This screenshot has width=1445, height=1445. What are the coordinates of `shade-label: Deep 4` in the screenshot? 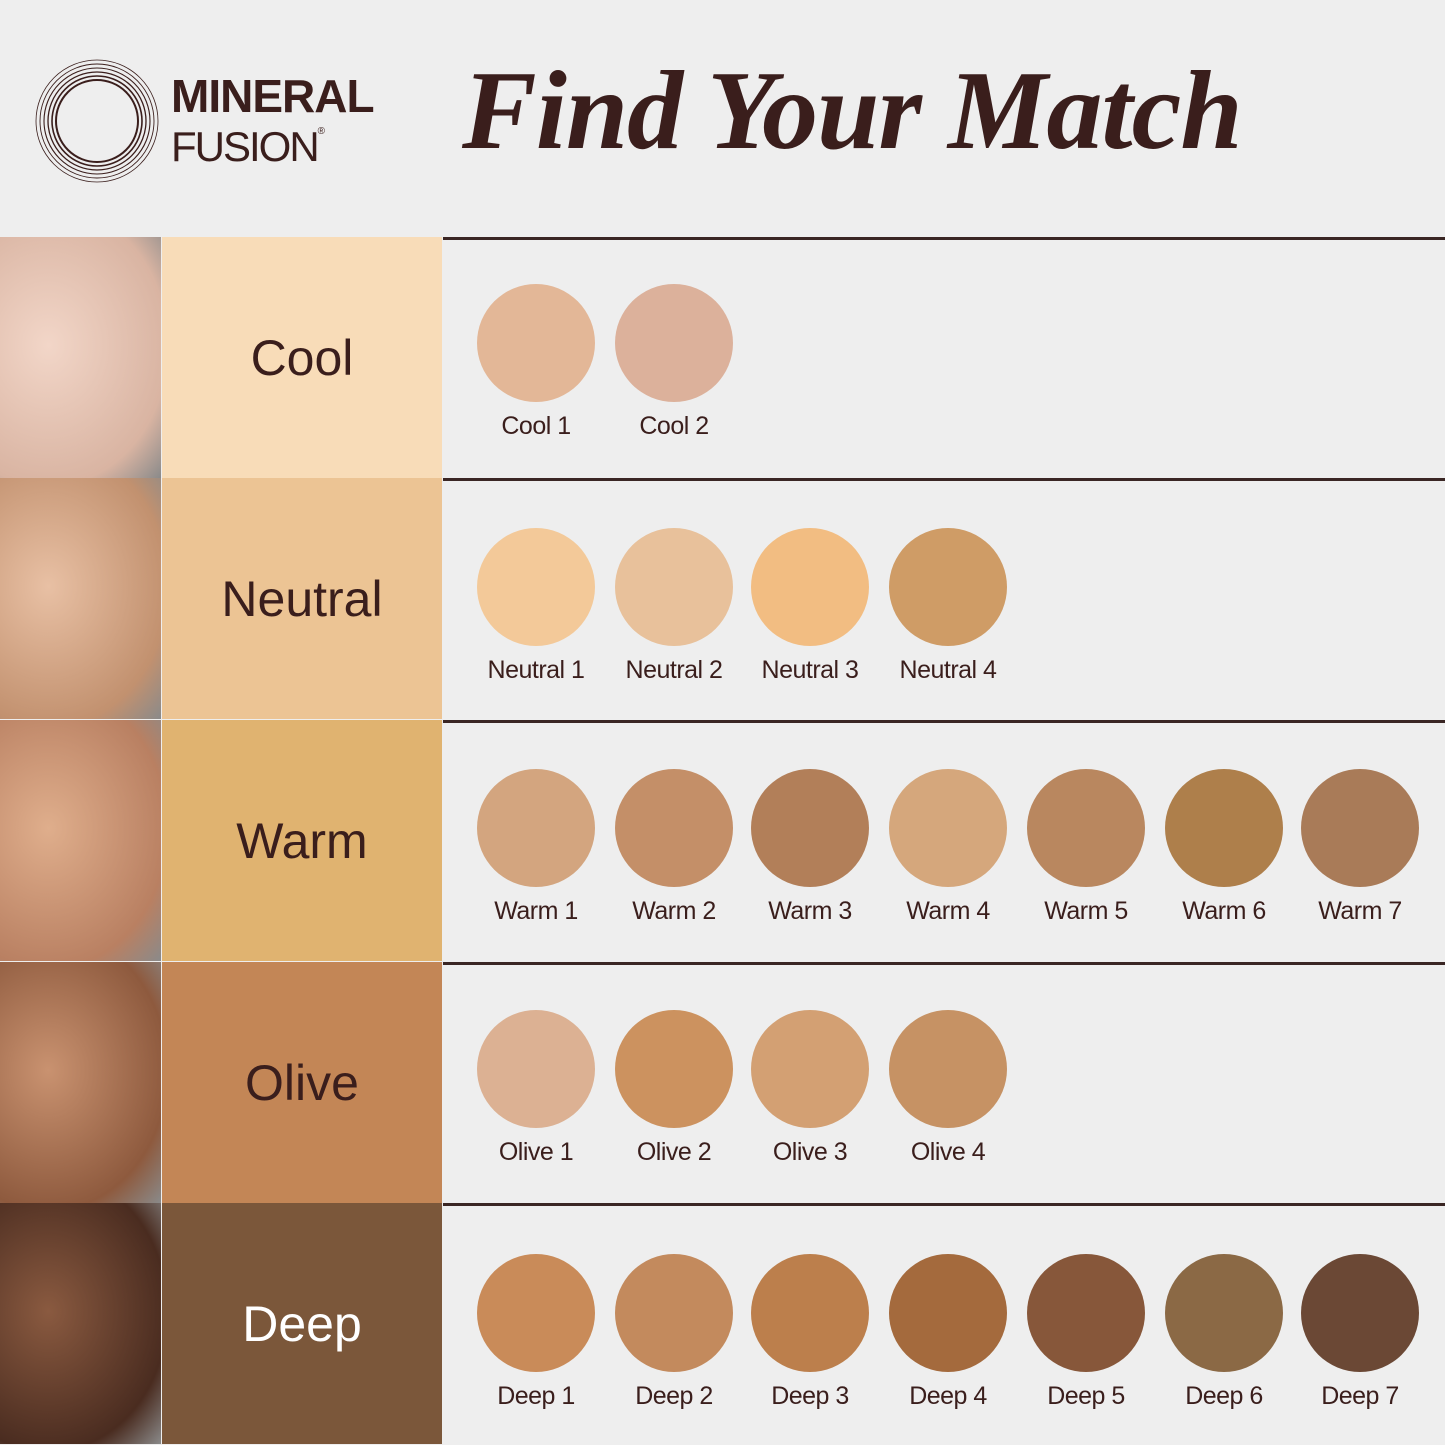 It's located at (948, 1396).